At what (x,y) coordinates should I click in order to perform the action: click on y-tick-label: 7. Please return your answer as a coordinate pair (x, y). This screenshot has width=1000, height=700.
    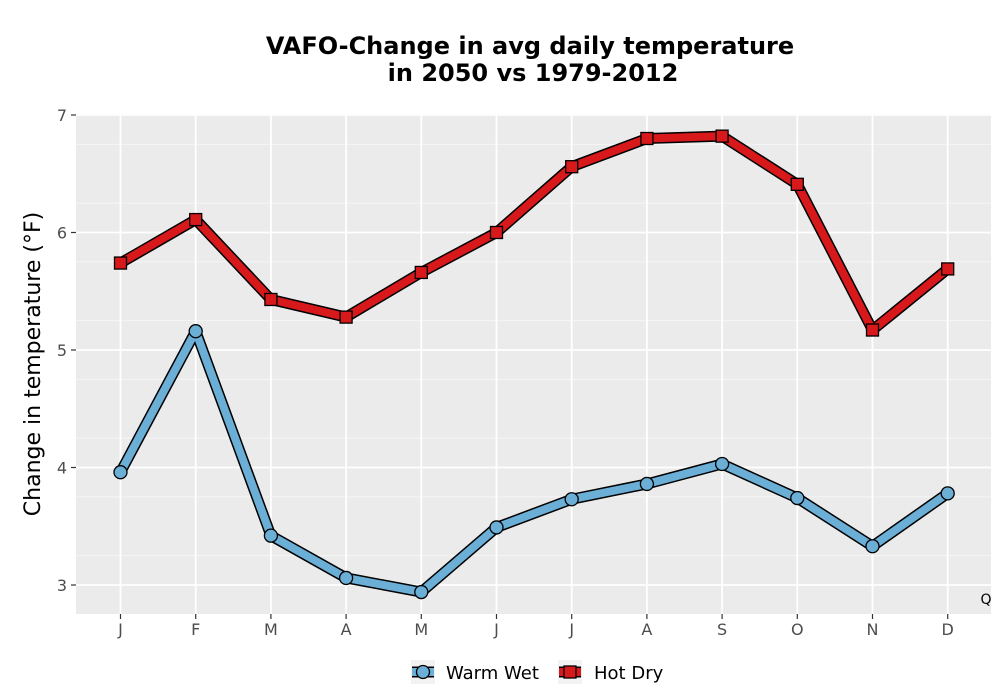
    Looking at the image, I should click on (62, 115).